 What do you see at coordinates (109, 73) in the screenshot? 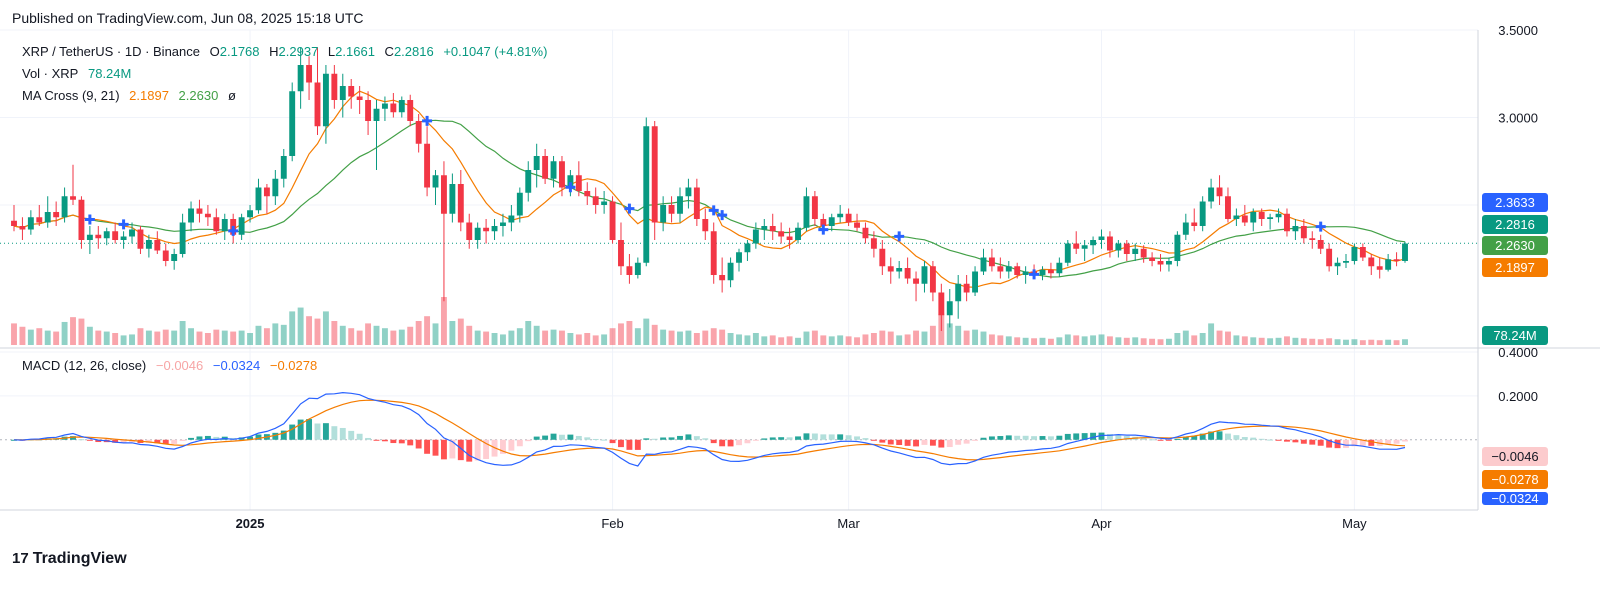
I see `volume-value: 78.24M` at bounding box center [109, 73].